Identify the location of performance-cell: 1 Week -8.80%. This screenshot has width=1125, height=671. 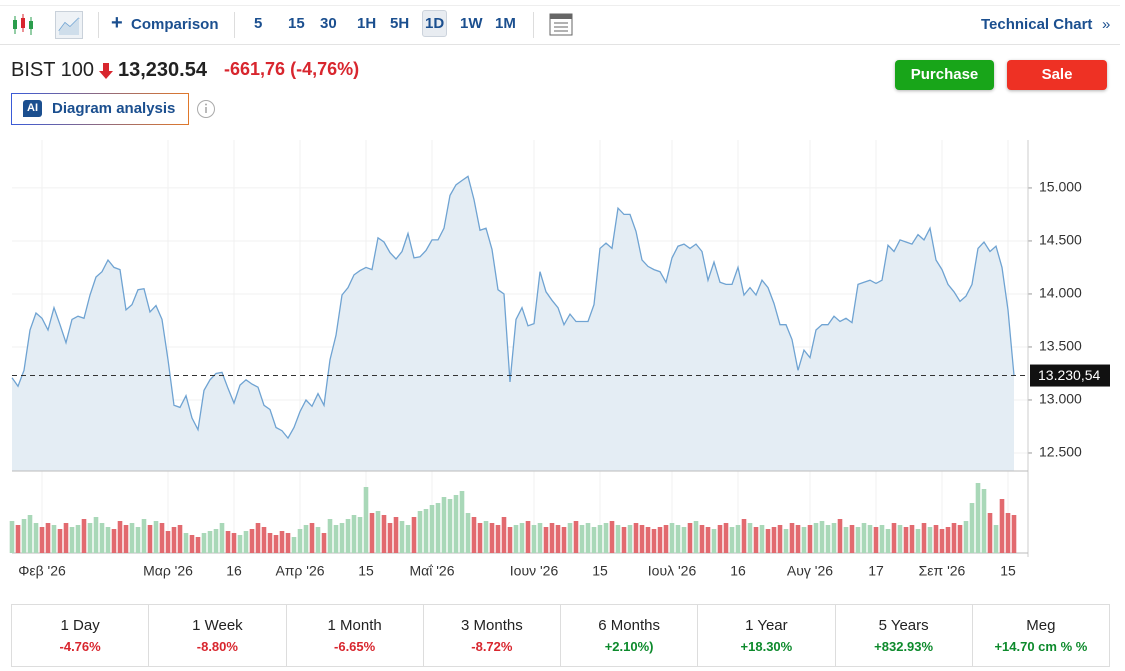
(218, 635).